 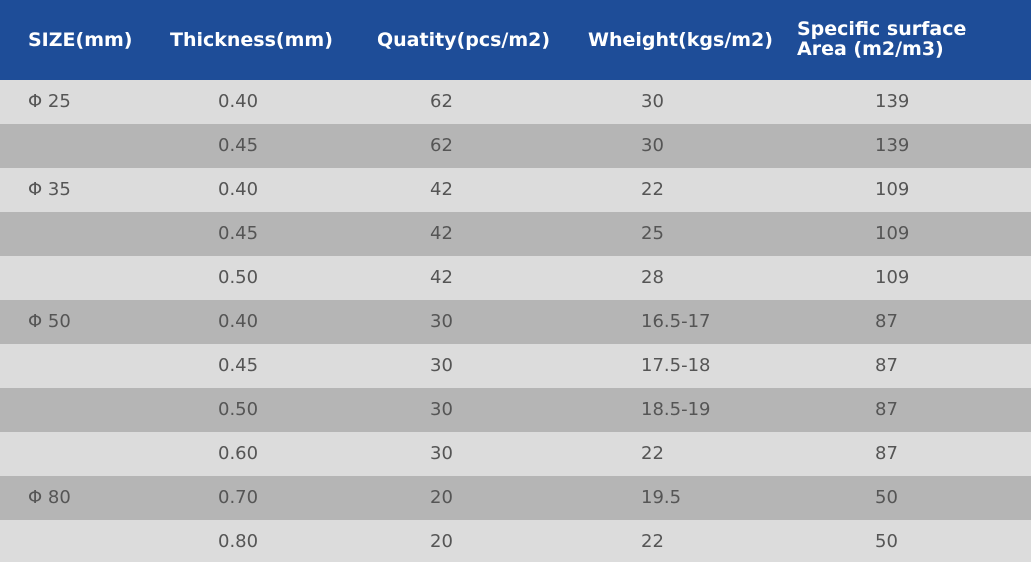 I want to click on table-cell: 17.5-18, so click(x=676, y=365).